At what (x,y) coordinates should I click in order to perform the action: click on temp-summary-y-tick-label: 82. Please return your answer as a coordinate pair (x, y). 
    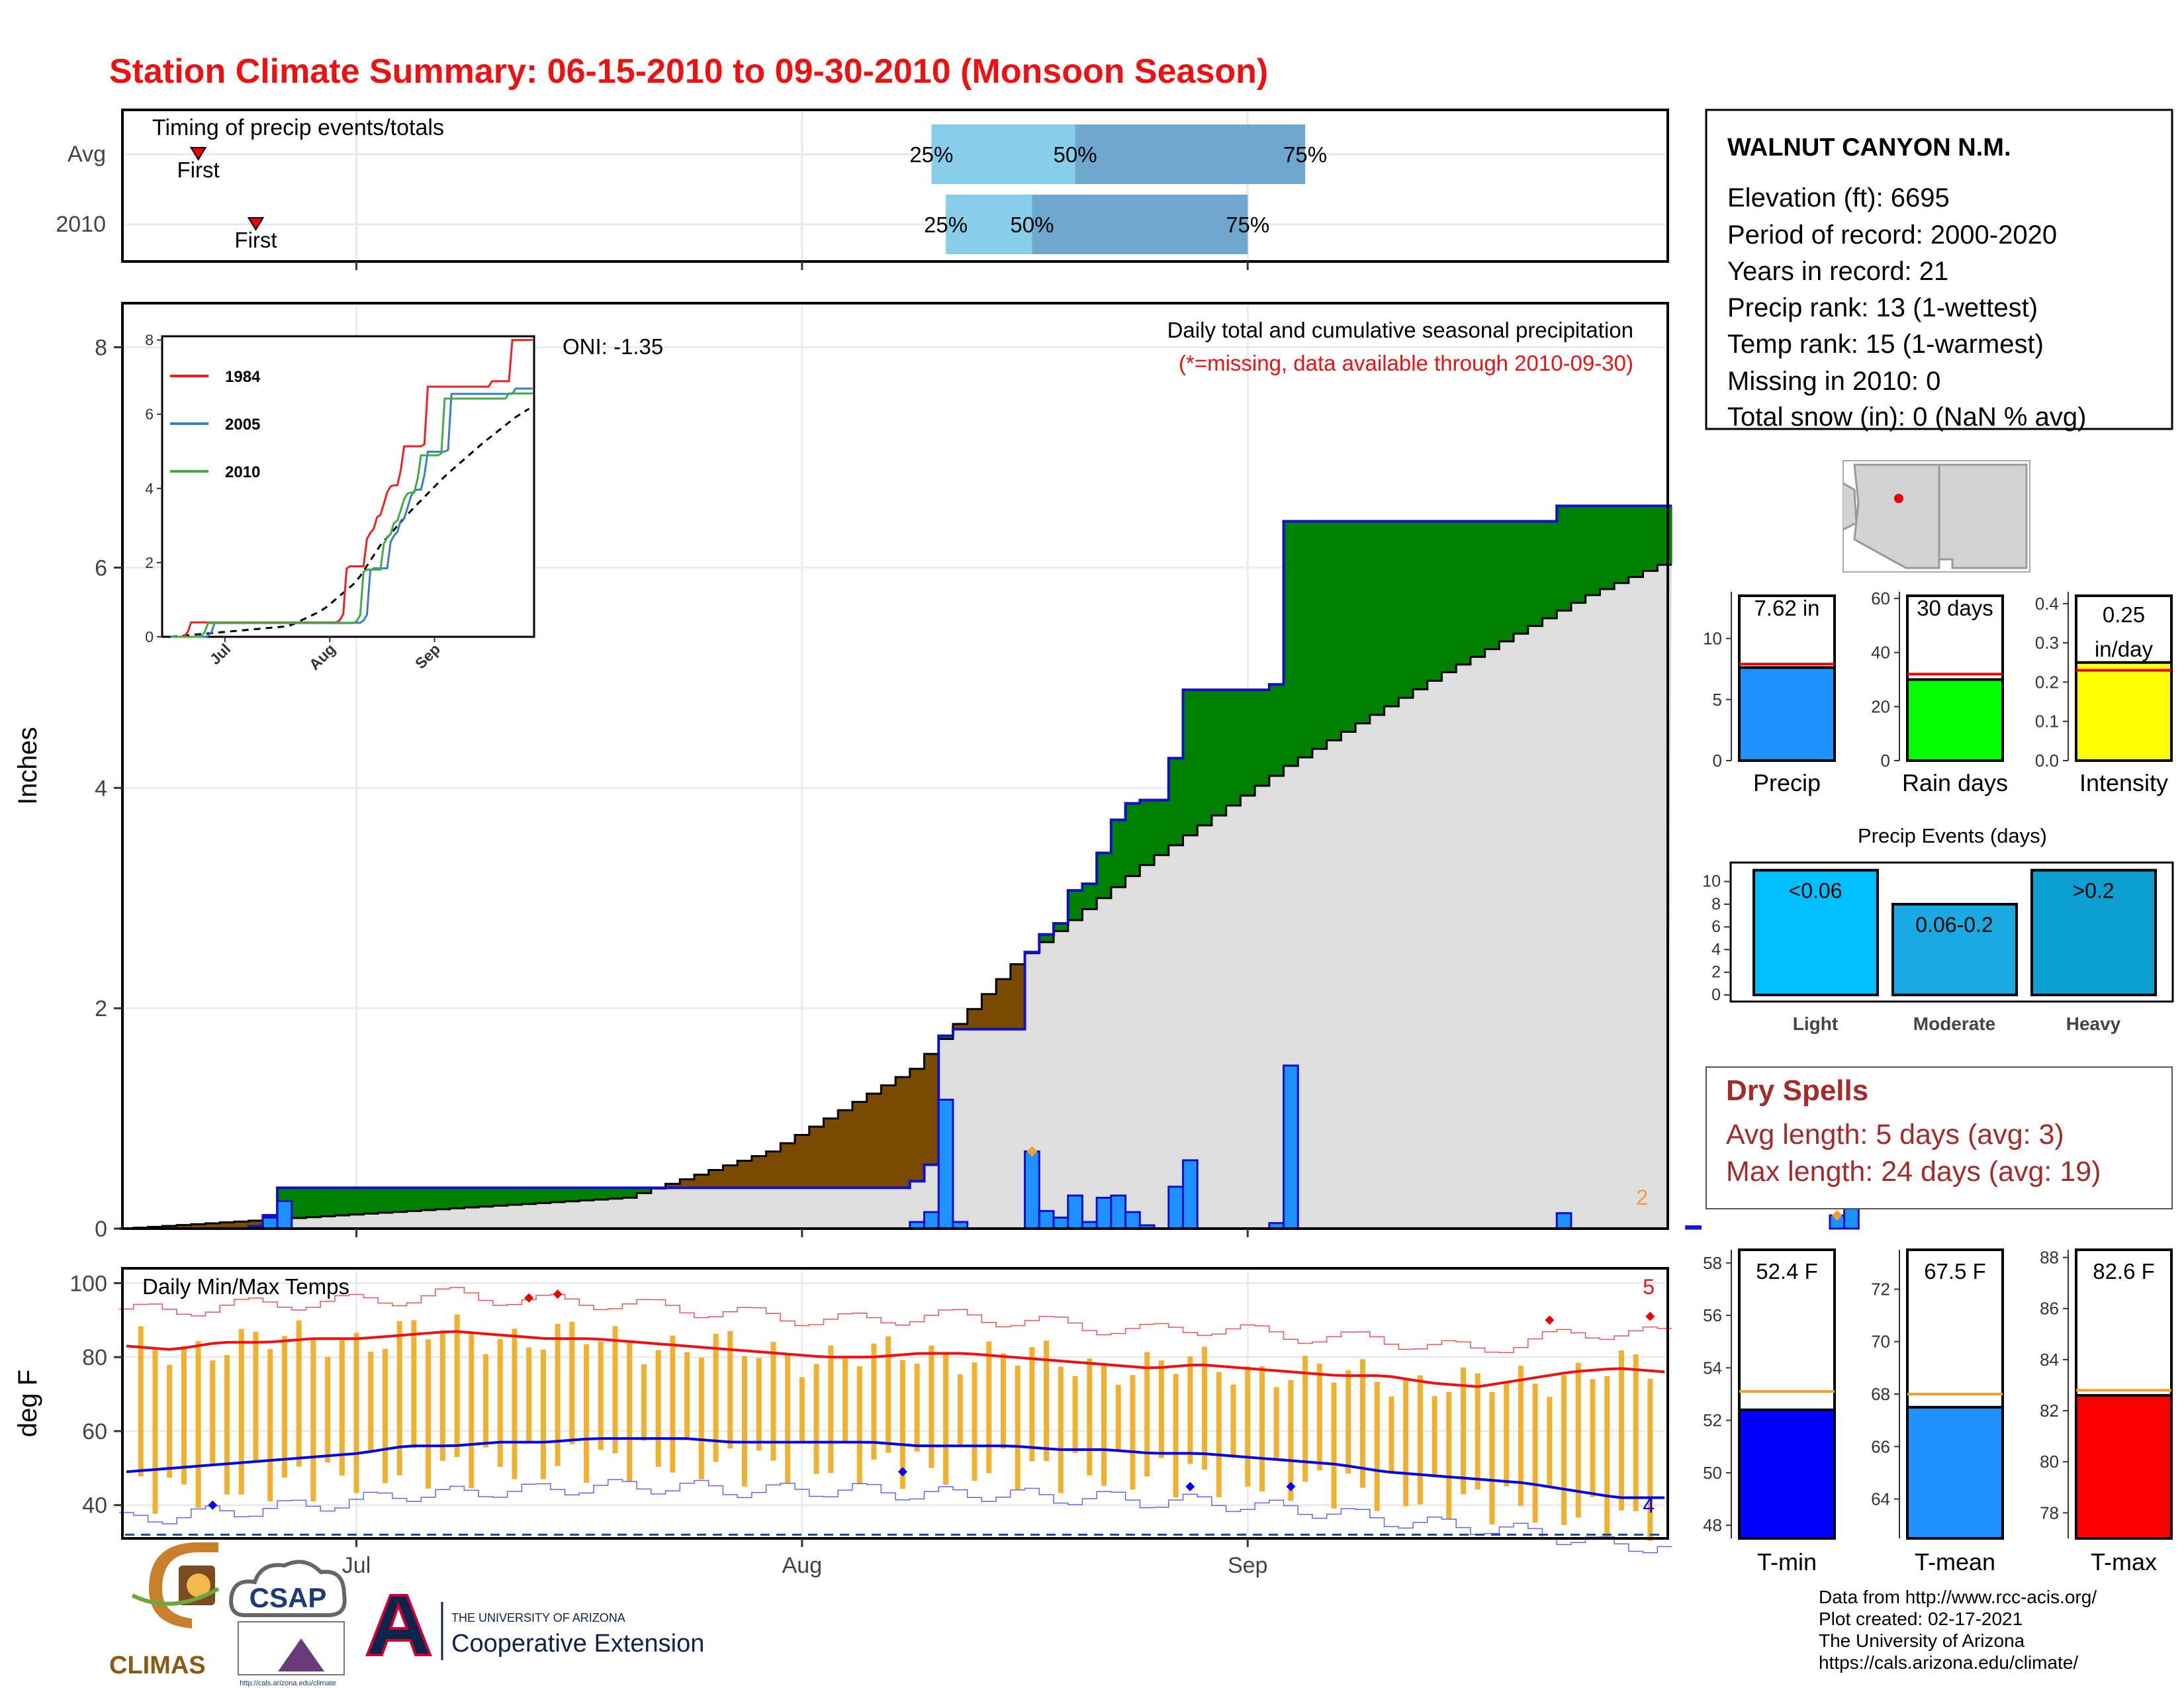
    Looking at the image, I should click on (2049, 1411).